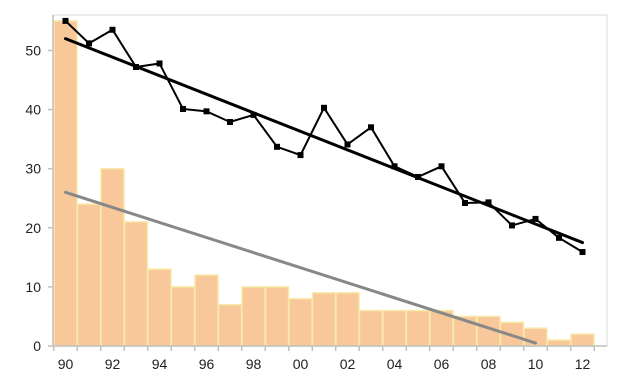 This screenshot has width=625, height=374. What do you see at coordinates (465, 202) in the screenshot?
I see `point-2007` at bounding box center [465, 202].